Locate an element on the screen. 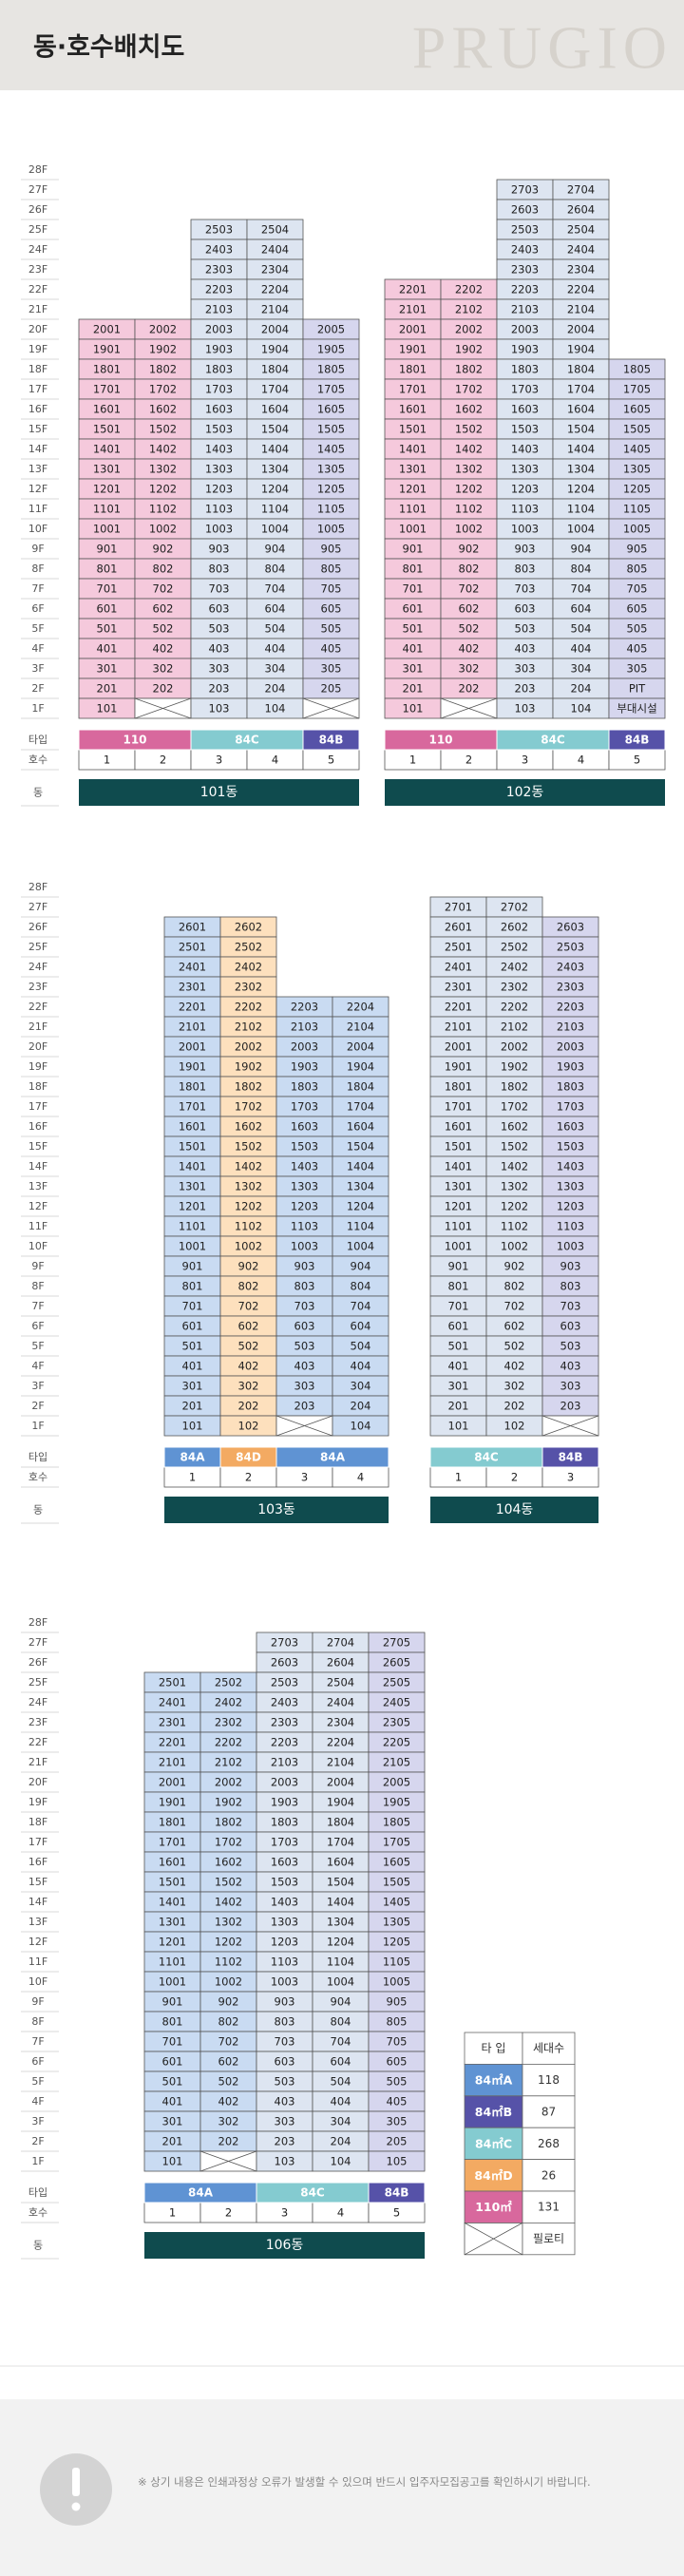  unit-number: 403 is located at coordinates (285, 2102).